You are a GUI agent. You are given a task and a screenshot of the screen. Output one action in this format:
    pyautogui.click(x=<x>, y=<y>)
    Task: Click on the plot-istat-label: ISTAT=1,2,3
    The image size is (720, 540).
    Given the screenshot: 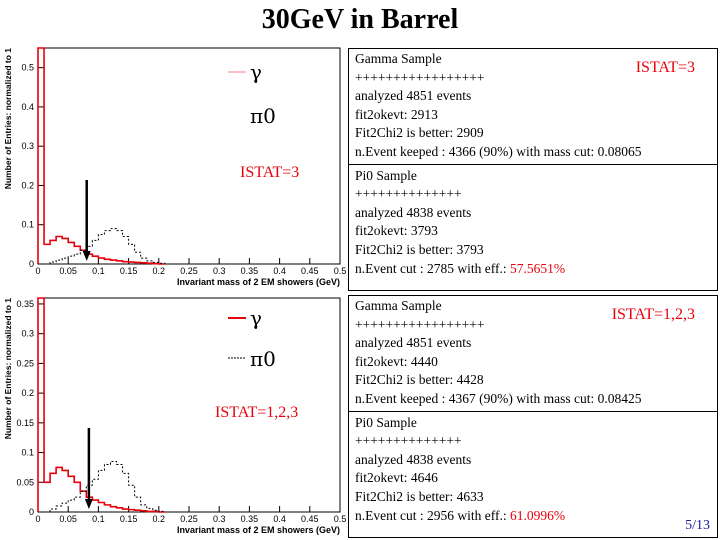 What is the action you would take?
    pyautogui.click(x=256, y=412)
    